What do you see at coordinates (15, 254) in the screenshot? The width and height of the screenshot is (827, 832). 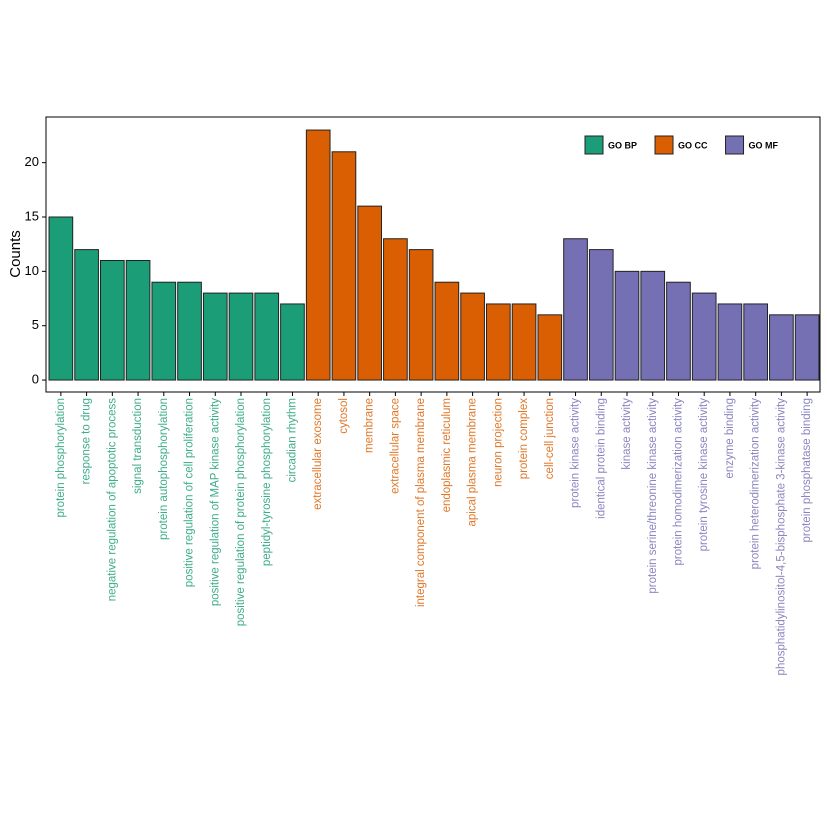 I see `y-axis-title: Counts` at bounding box center [15, 254].